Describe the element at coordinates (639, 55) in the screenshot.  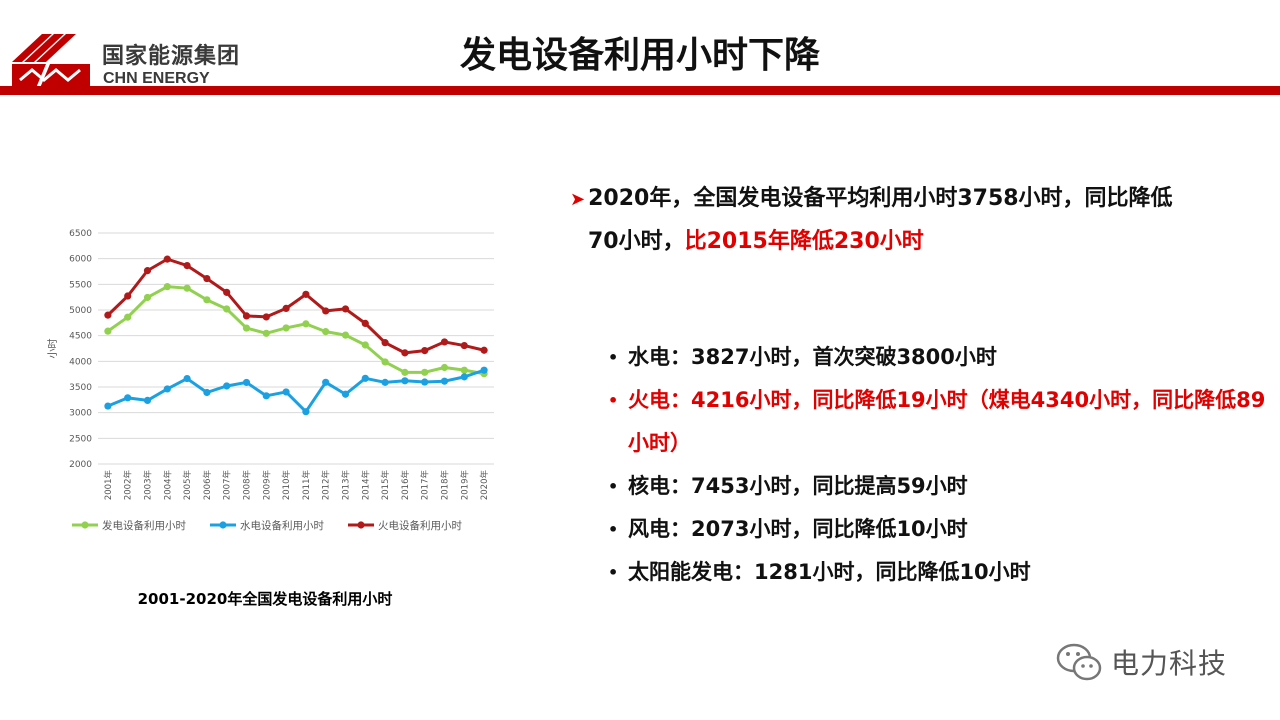
I see `page-title: 发电设备利用小时下降` at that location.